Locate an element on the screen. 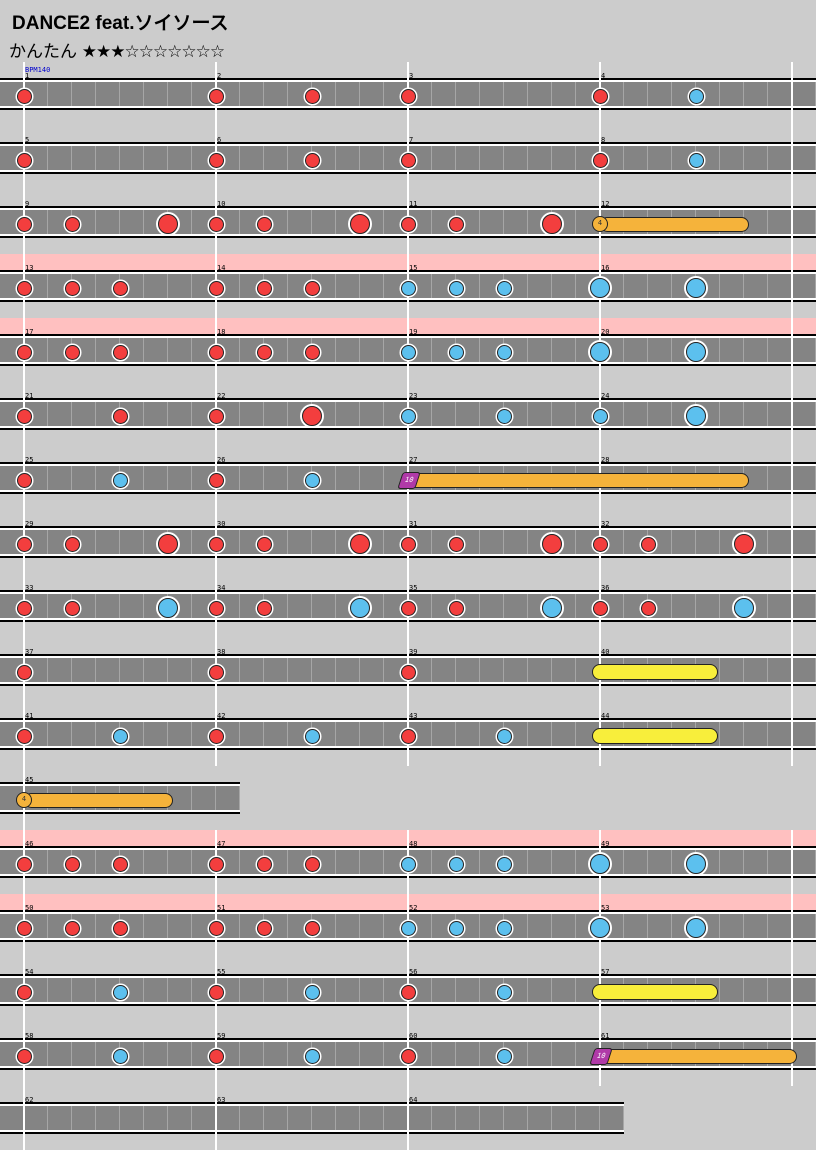  measure-number: 19 is located at coordinates (413, 332).